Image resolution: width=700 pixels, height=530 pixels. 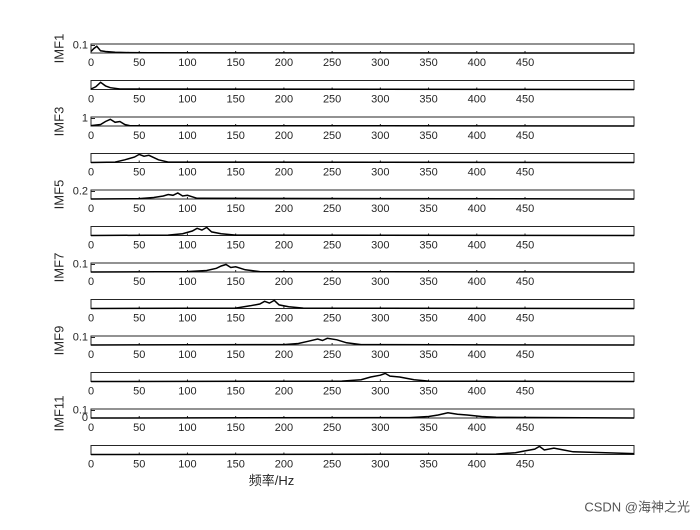 What do you see at coordinates (272, 480) in the screenshot?
I see `x-axis-label: 频率/Hz` at bounding box center [272, 480].